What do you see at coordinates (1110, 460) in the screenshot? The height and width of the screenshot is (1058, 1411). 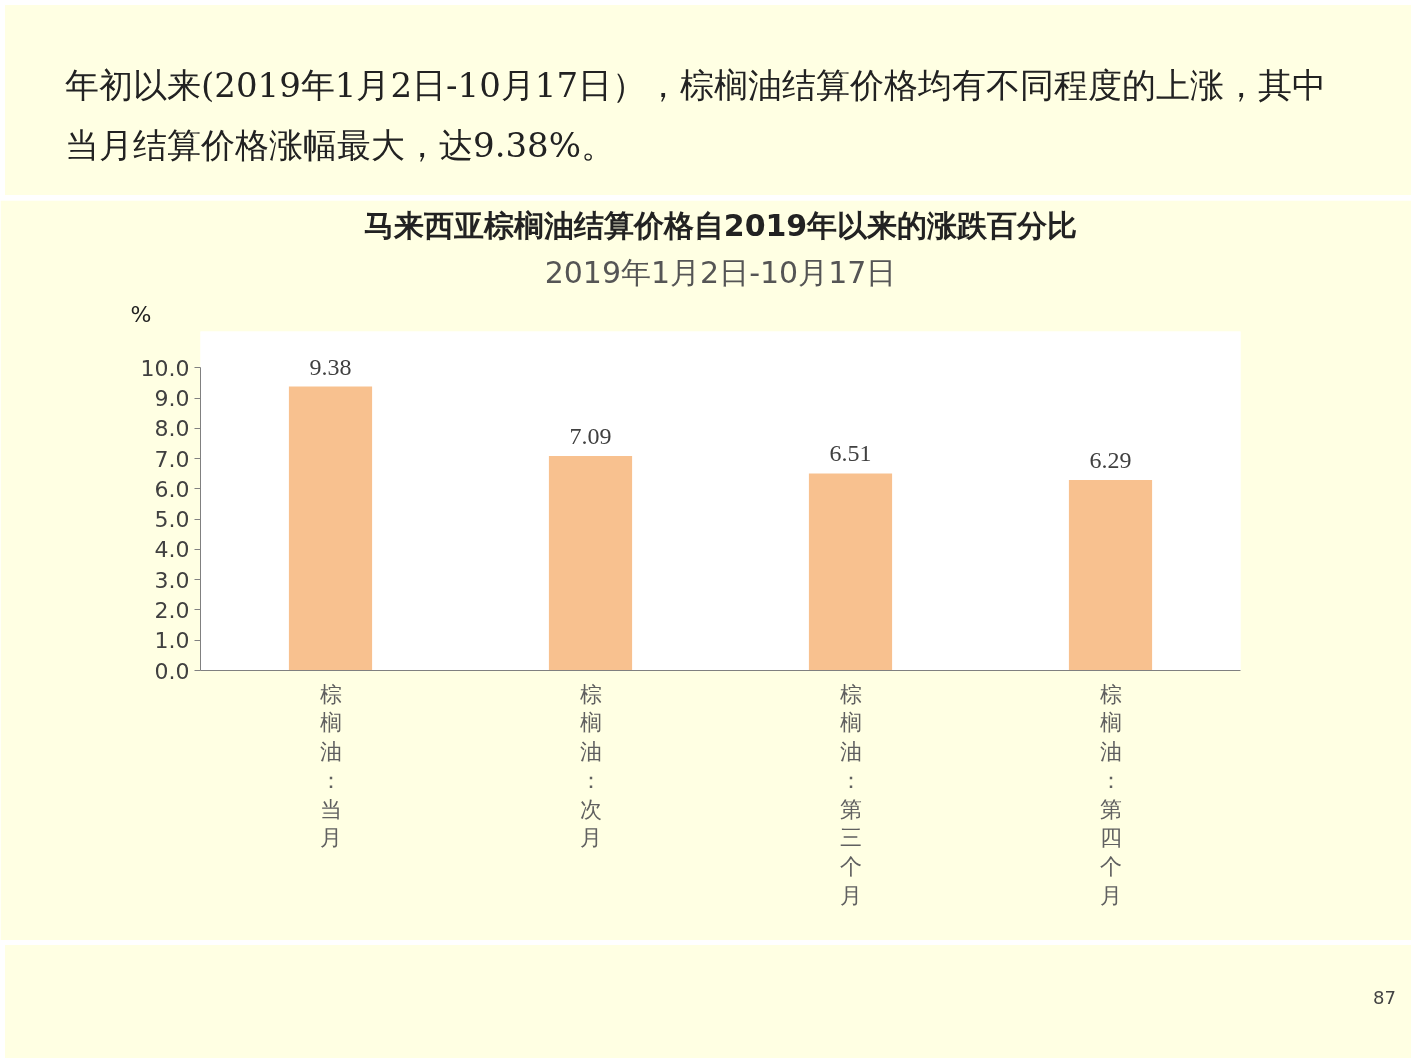 I see `data-label: 6.29` at bounding box center [1110, 460].